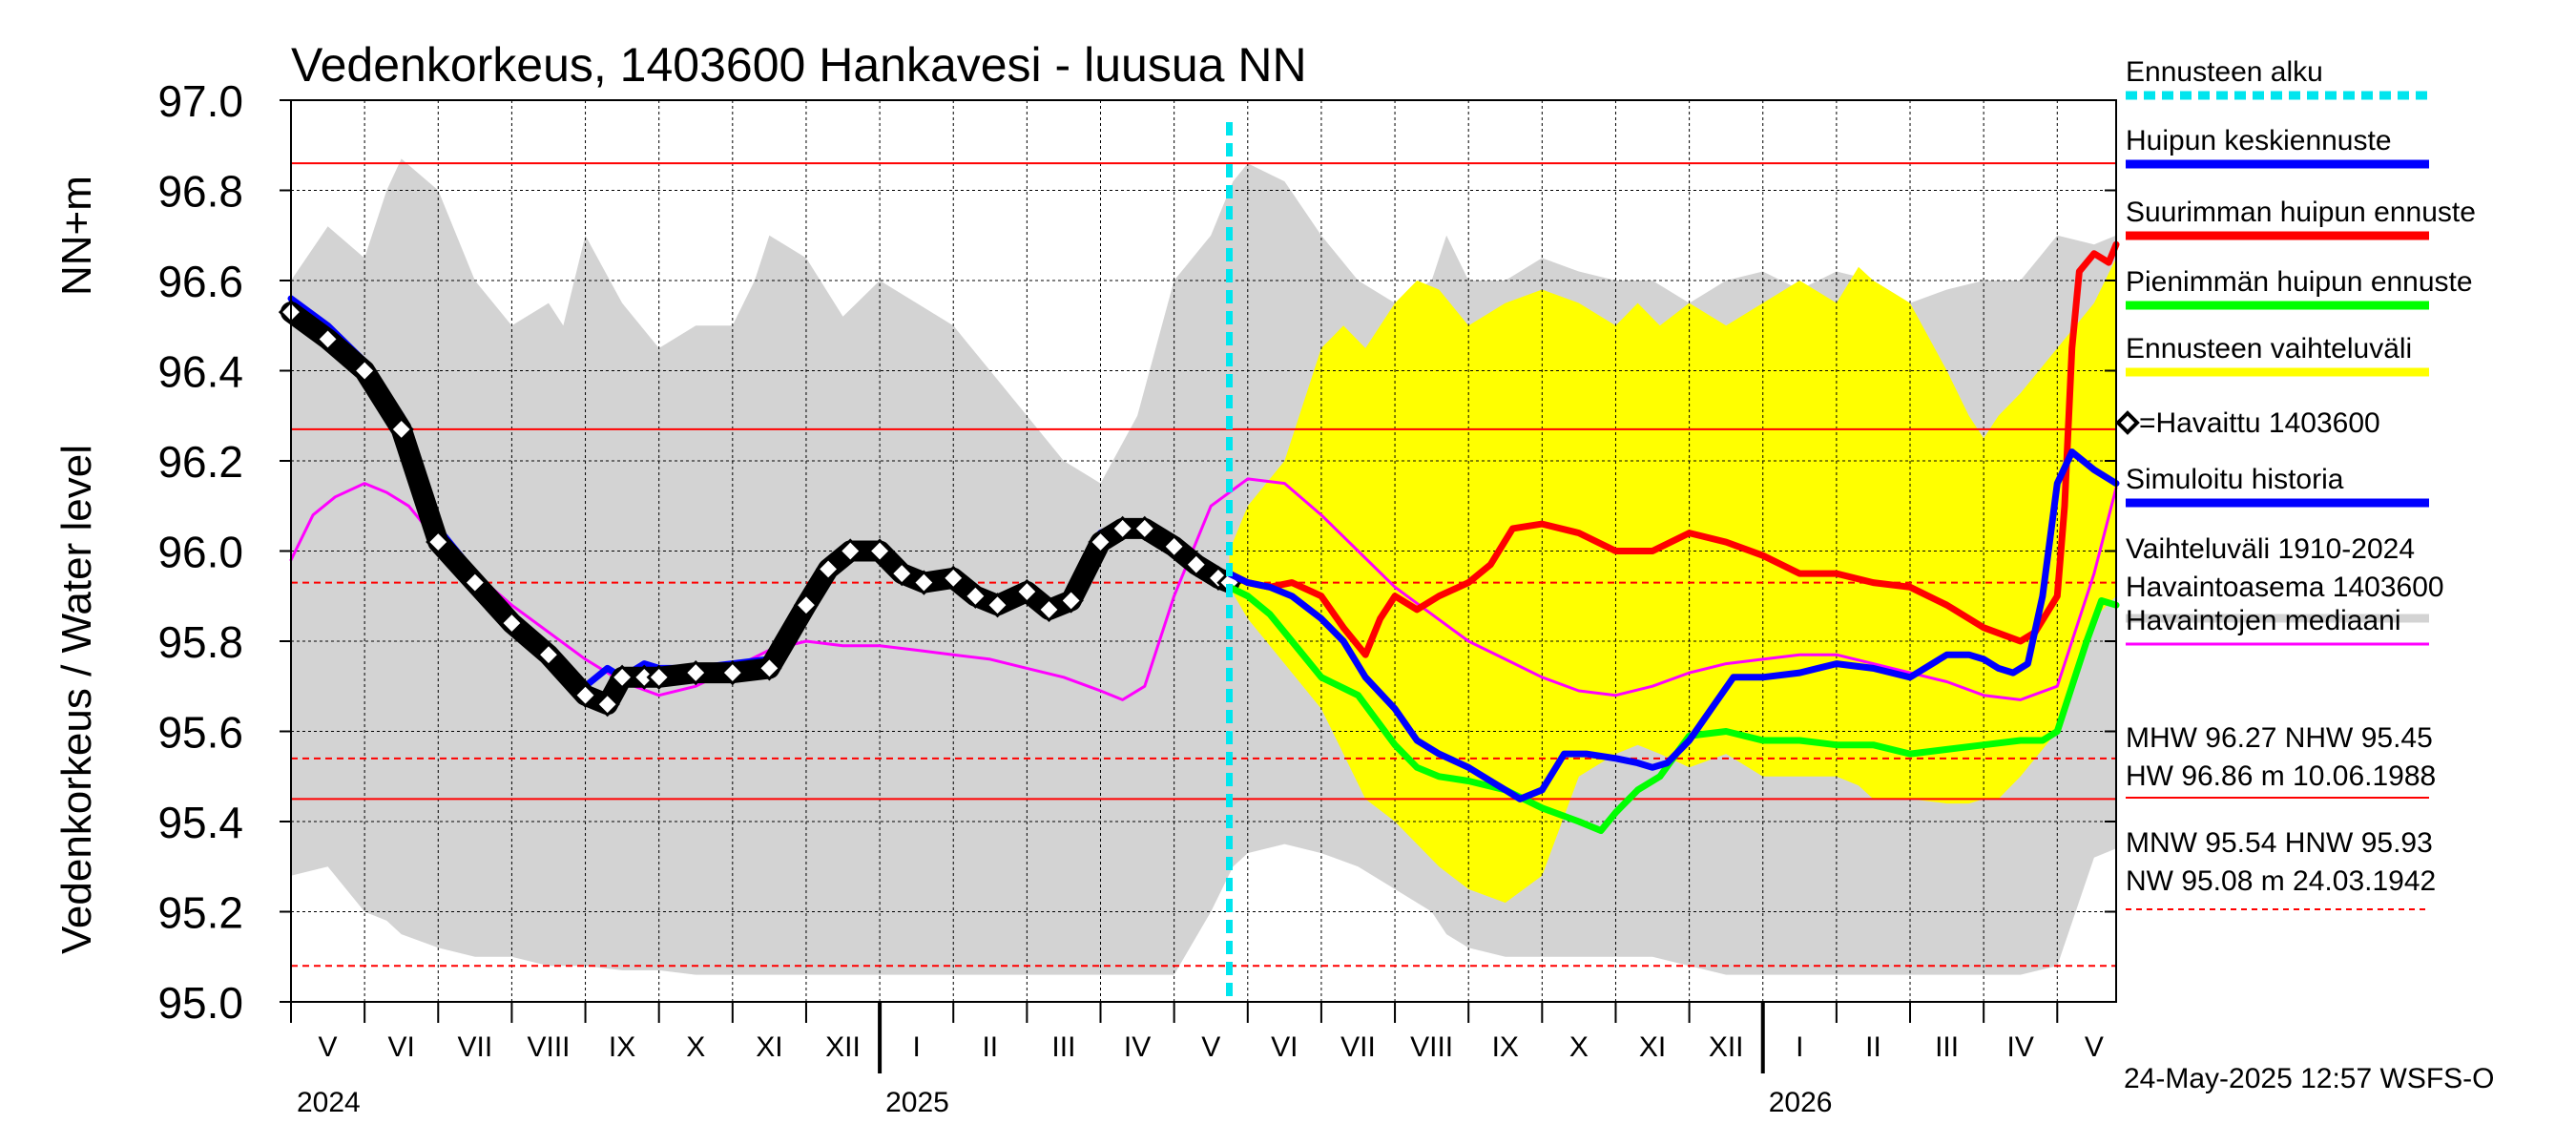 This screenshot has width=2576, height=1145. I want to click on y-tick-label: 95.6, so click(200, 733).